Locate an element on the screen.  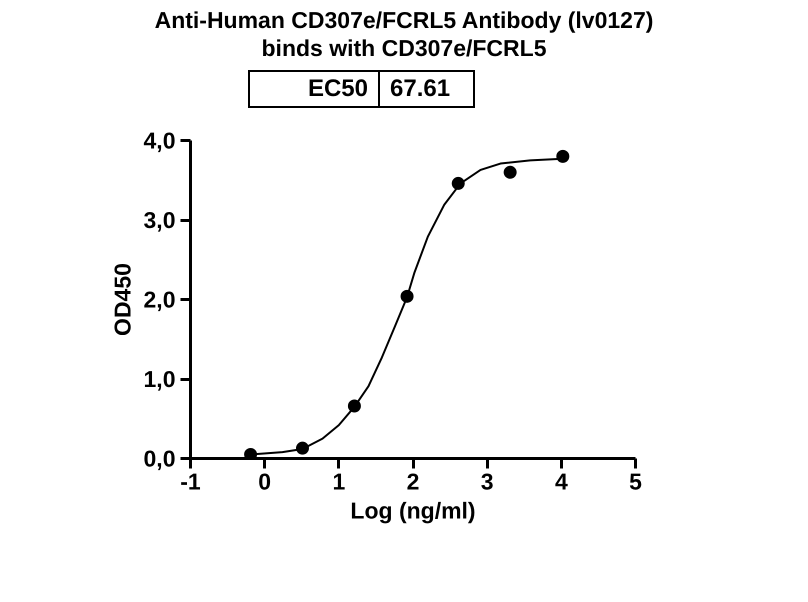
x-tick-label: 2 is located at coordinates (413, 481).